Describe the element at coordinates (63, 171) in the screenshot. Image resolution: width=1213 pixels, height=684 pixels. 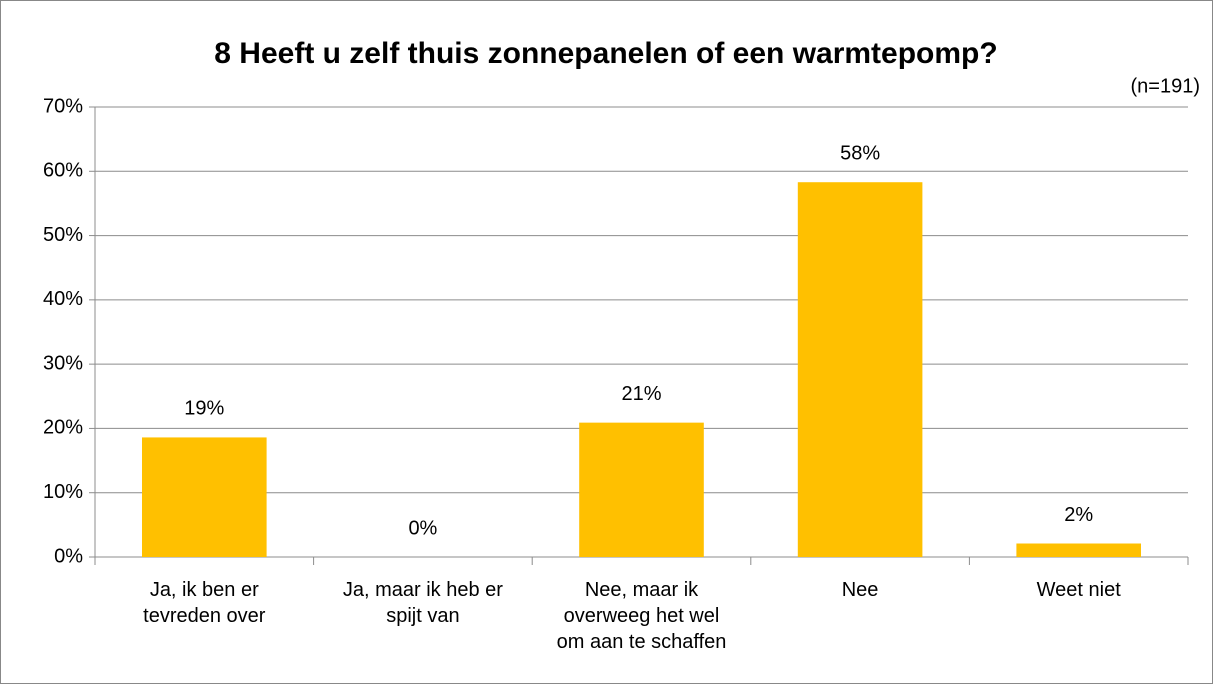
I see `y-tick-label: 60%` at that location.